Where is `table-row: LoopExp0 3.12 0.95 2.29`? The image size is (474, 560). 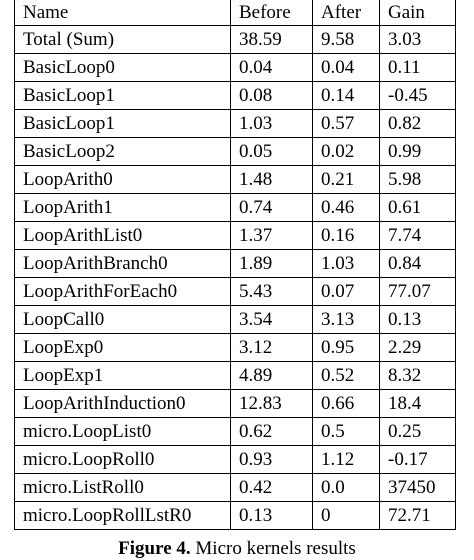
table-row: LoopExp0 3.12 0.95 2.29 is located at coordinates (235, 347).